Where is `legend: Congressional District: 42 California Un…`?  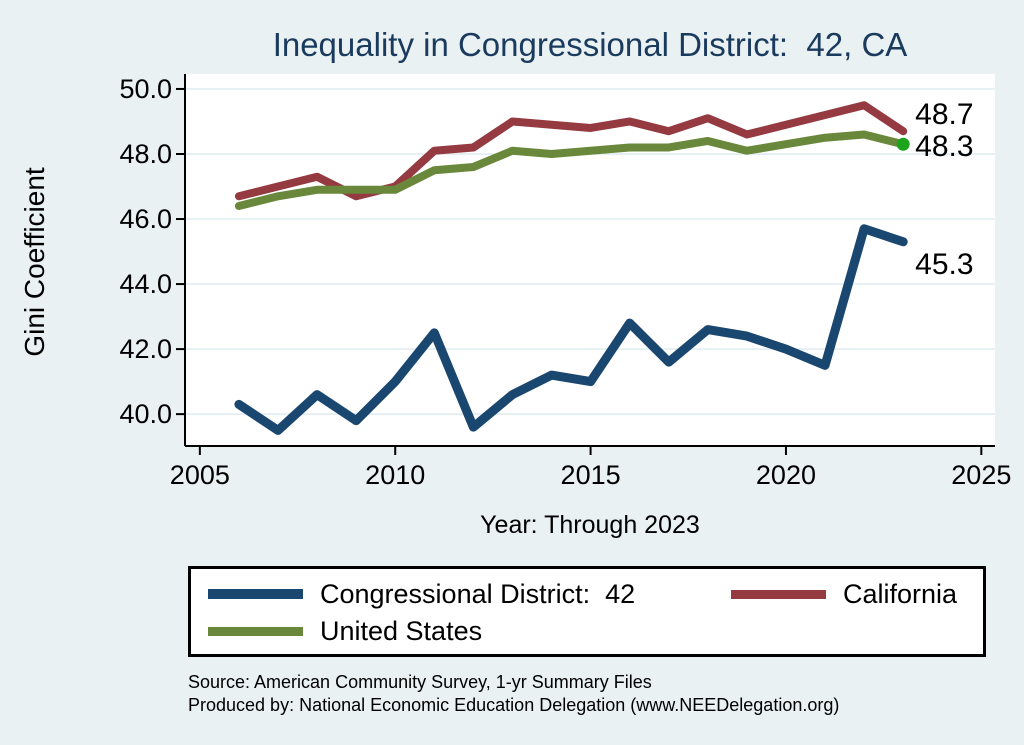
legend: Congressional District: 42 California Un… is located at coordinates (587, 611).